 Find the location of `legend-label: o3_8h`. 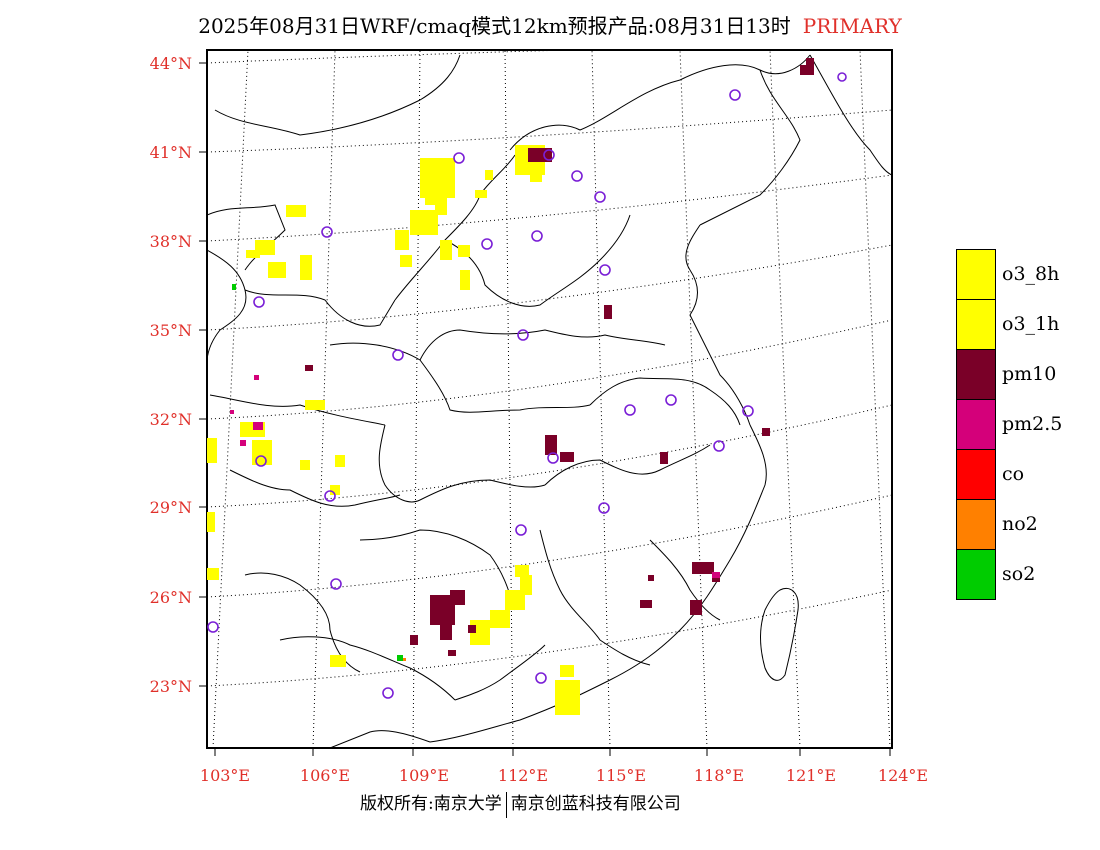

legend-label: o3_8h is located at coordinates (1031, 274).